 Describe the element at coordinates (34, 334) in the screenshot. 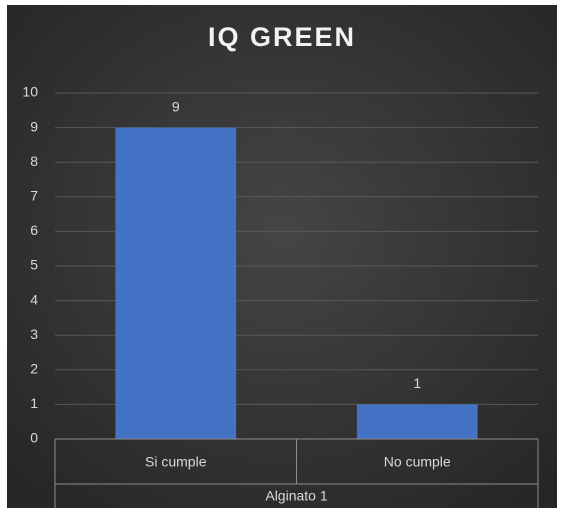

I see `y-tick-label: 3` at that location.